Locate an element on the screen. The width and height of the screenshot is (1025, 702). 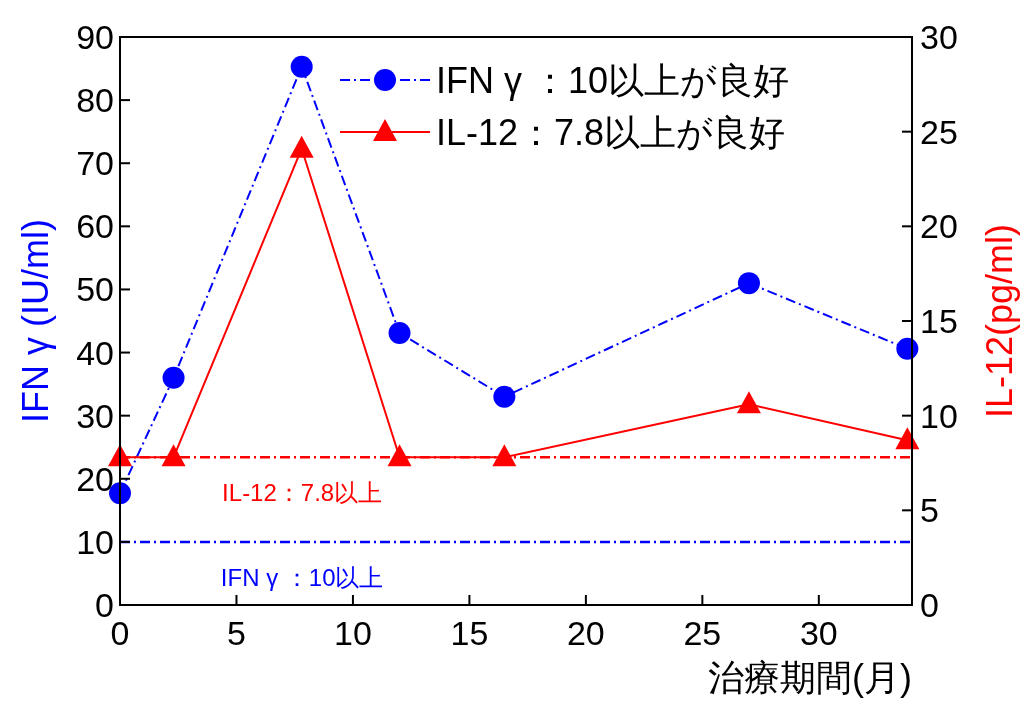
x-tick-label: 10 is located at coordinates (353, 633).